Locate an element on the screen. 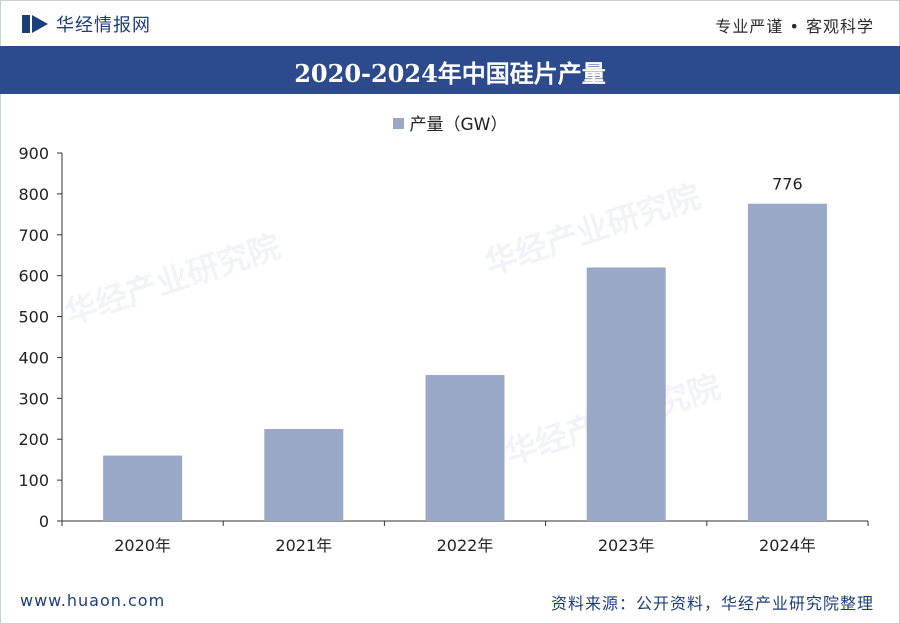  legend-swatch is located at coordinates (398, 123).